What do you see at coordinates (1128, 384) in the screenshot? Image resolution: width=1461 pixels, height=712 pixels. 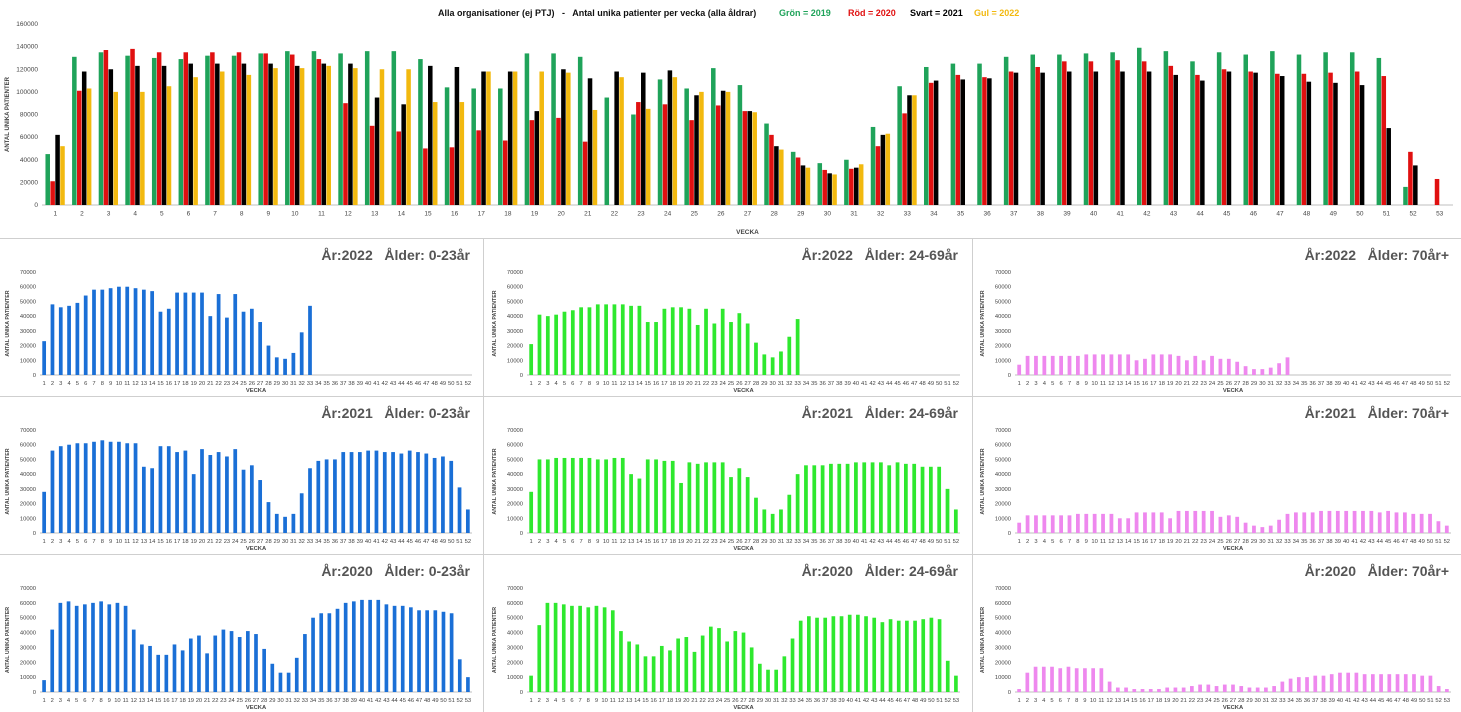 I see `x-tick-label: 14` at bounding box center [1128, 384].